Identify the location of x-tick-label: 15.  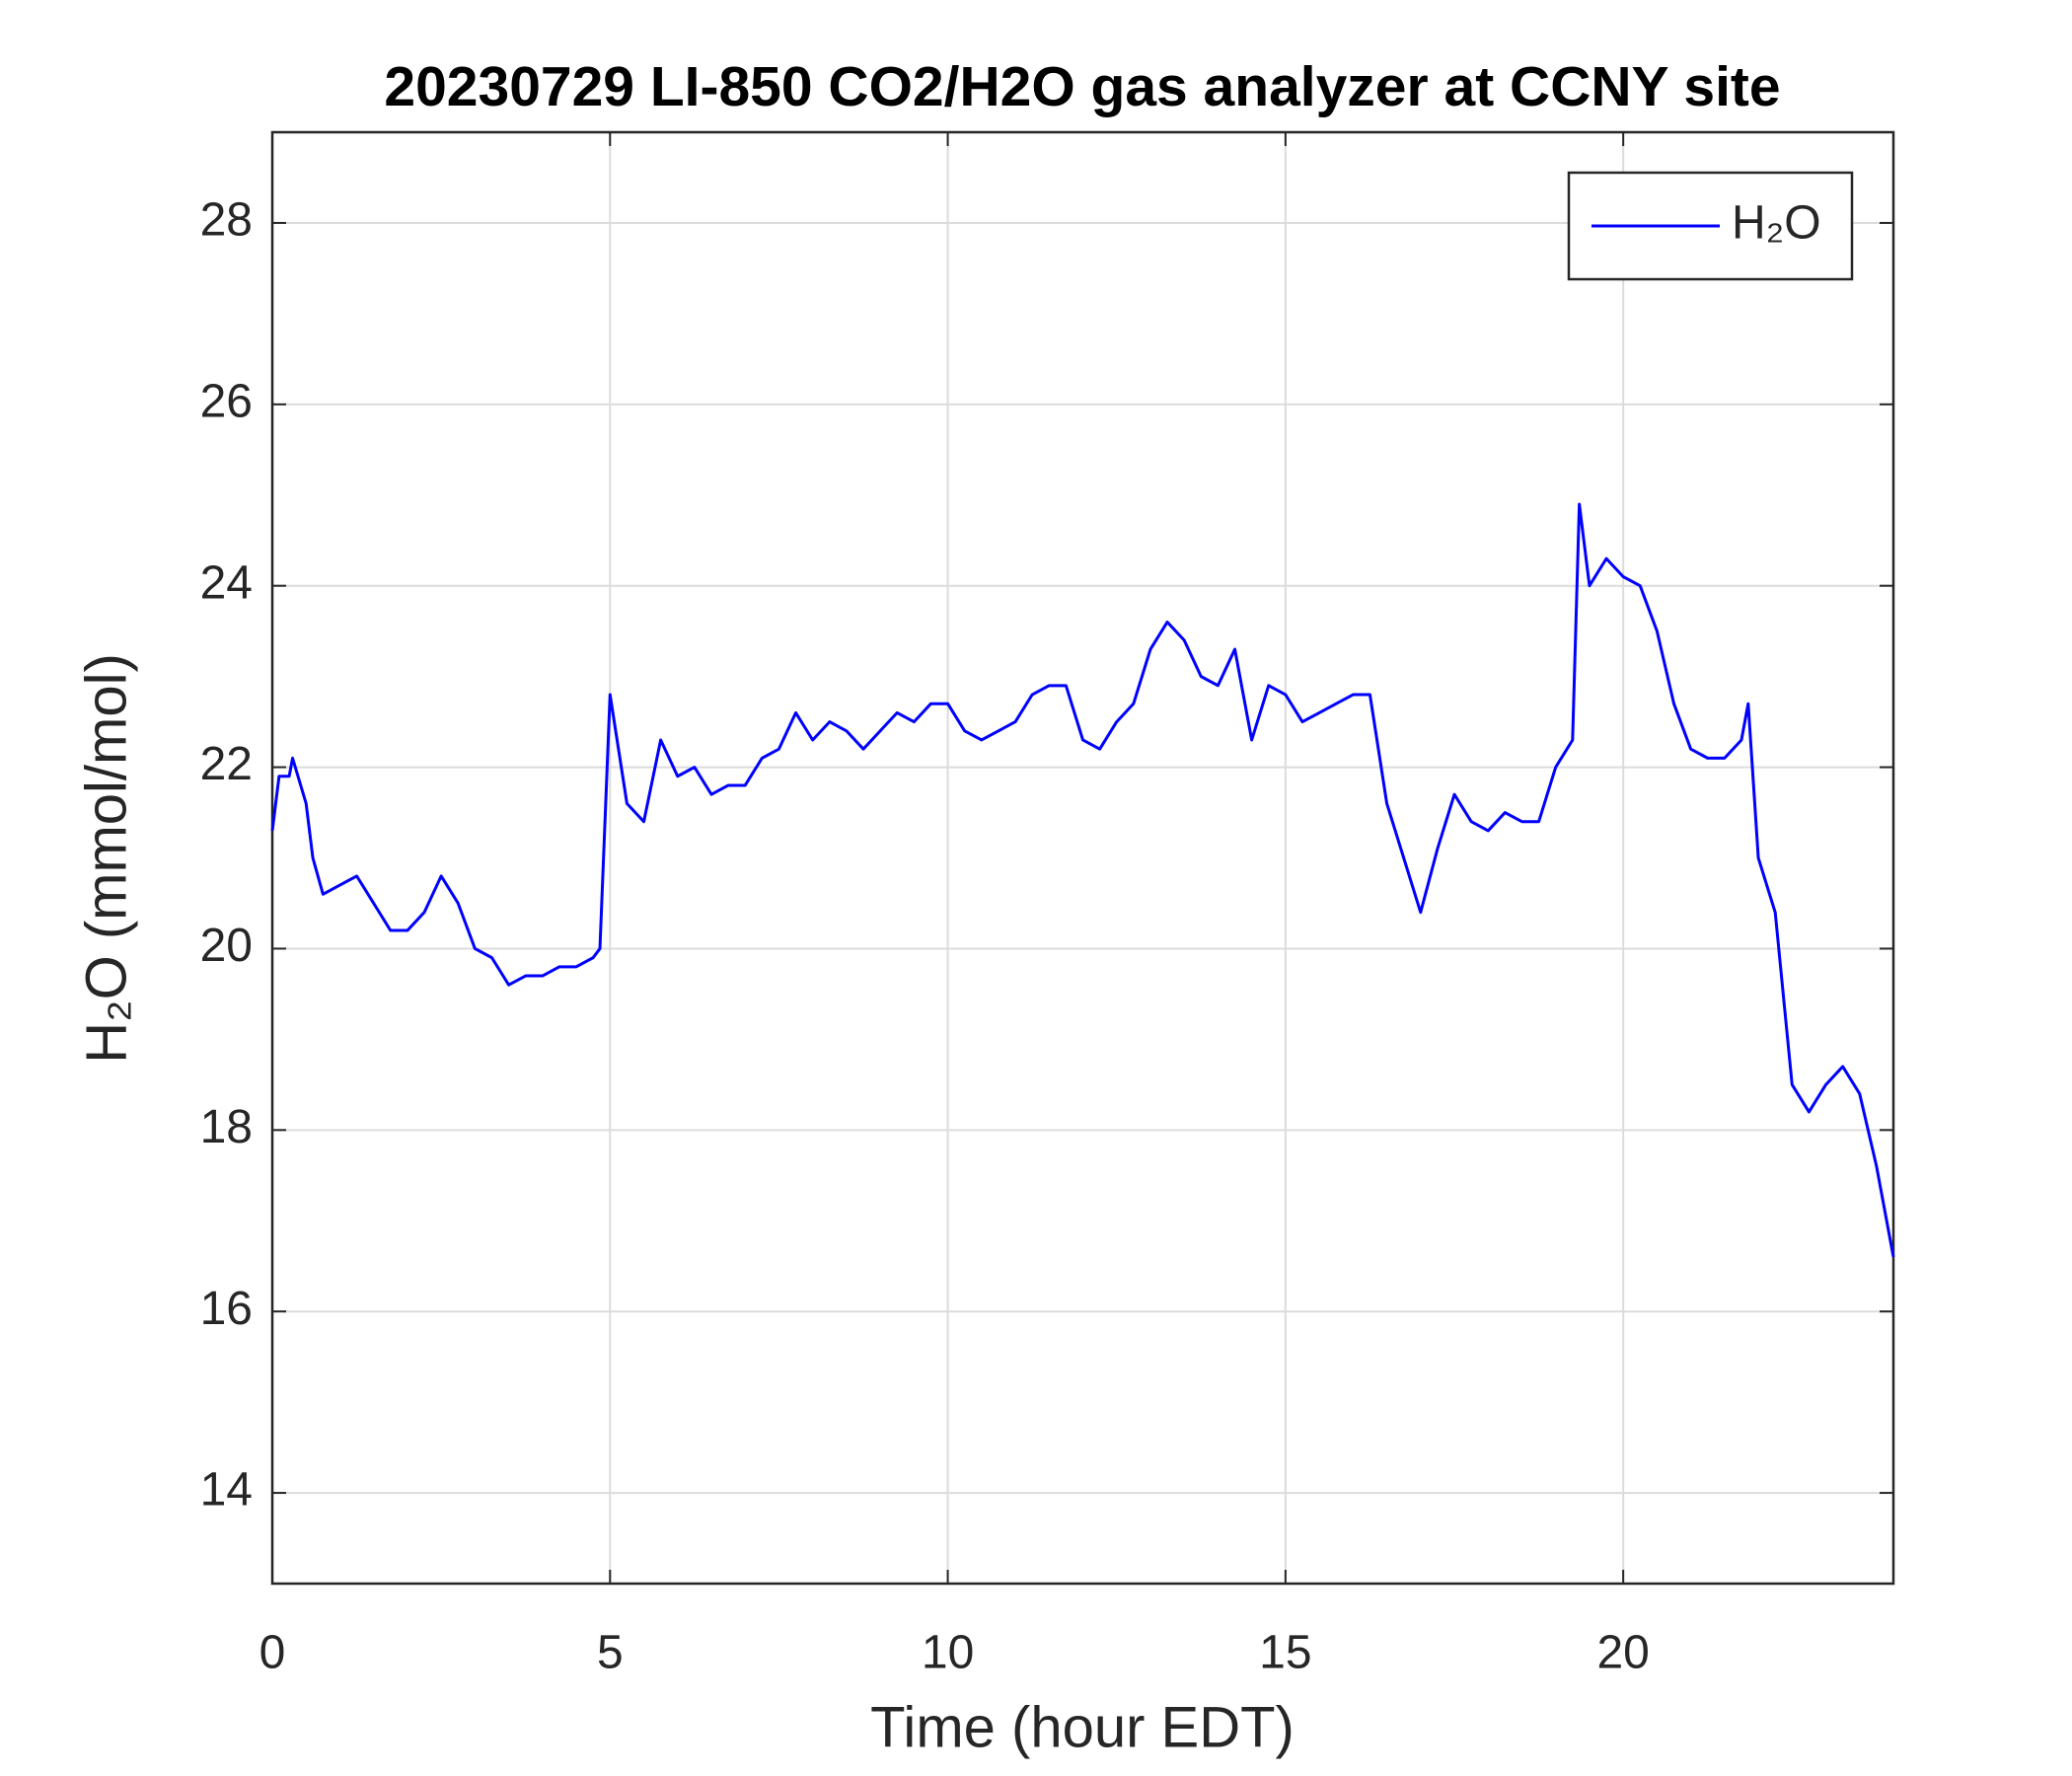
(1285, 1653).